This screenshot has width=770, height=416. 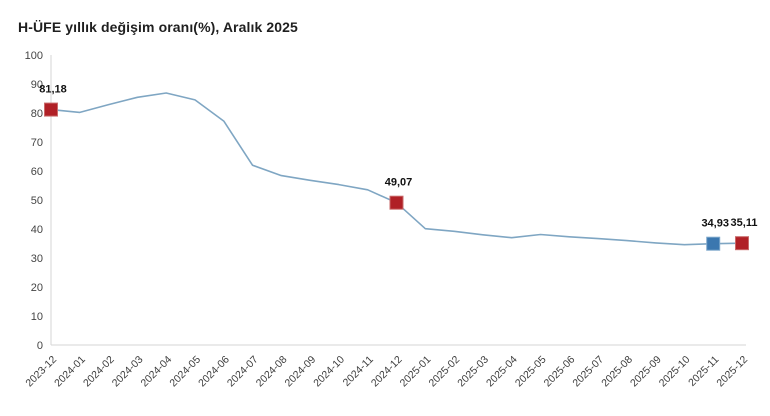 What do you see at coordinates (37, 288) in the screenshot?
I see `y-axis-tick-label: 20` at bounding box center [37, 288].